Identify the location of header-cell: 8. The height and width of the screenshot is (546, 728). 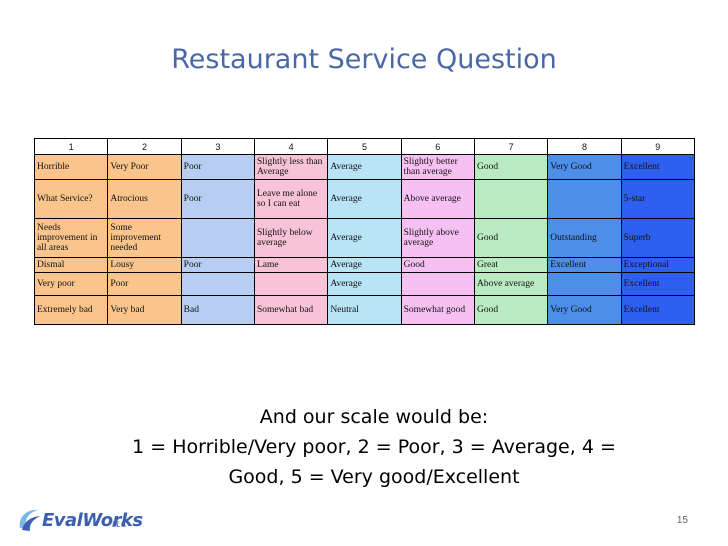
(584, 146).